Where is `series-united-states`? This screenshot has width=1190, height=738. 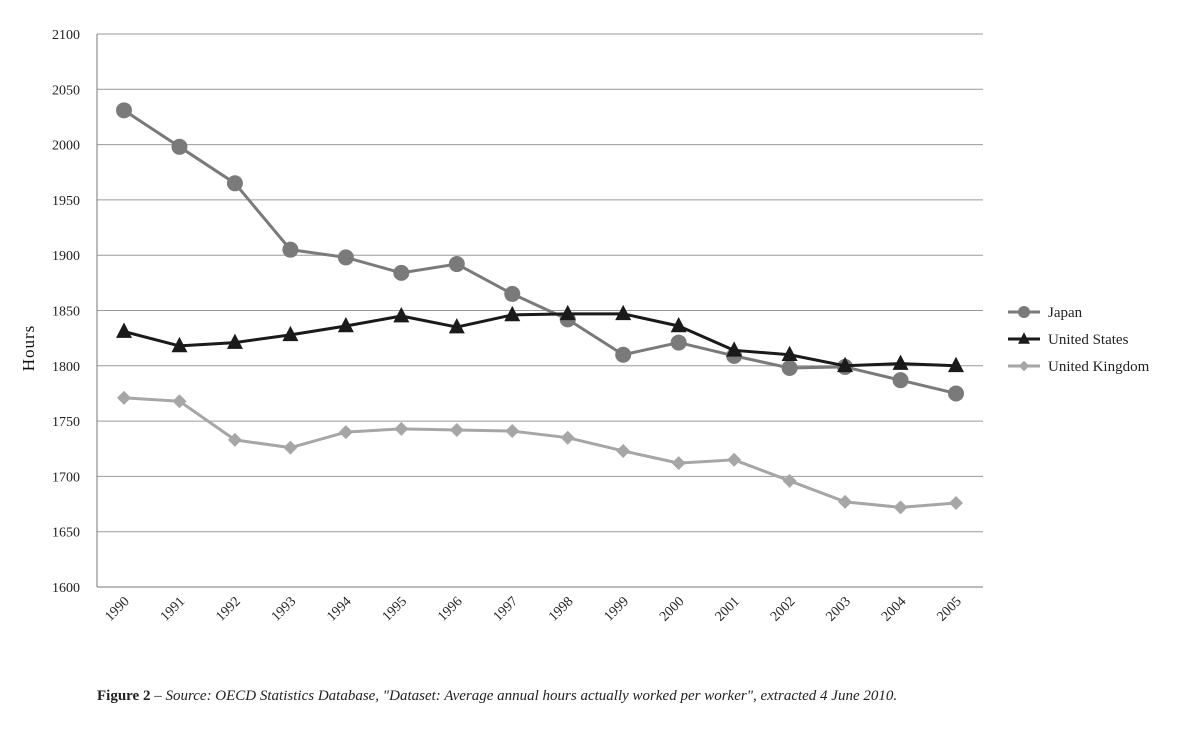
series-united-states is located at coordinates (540, 338).